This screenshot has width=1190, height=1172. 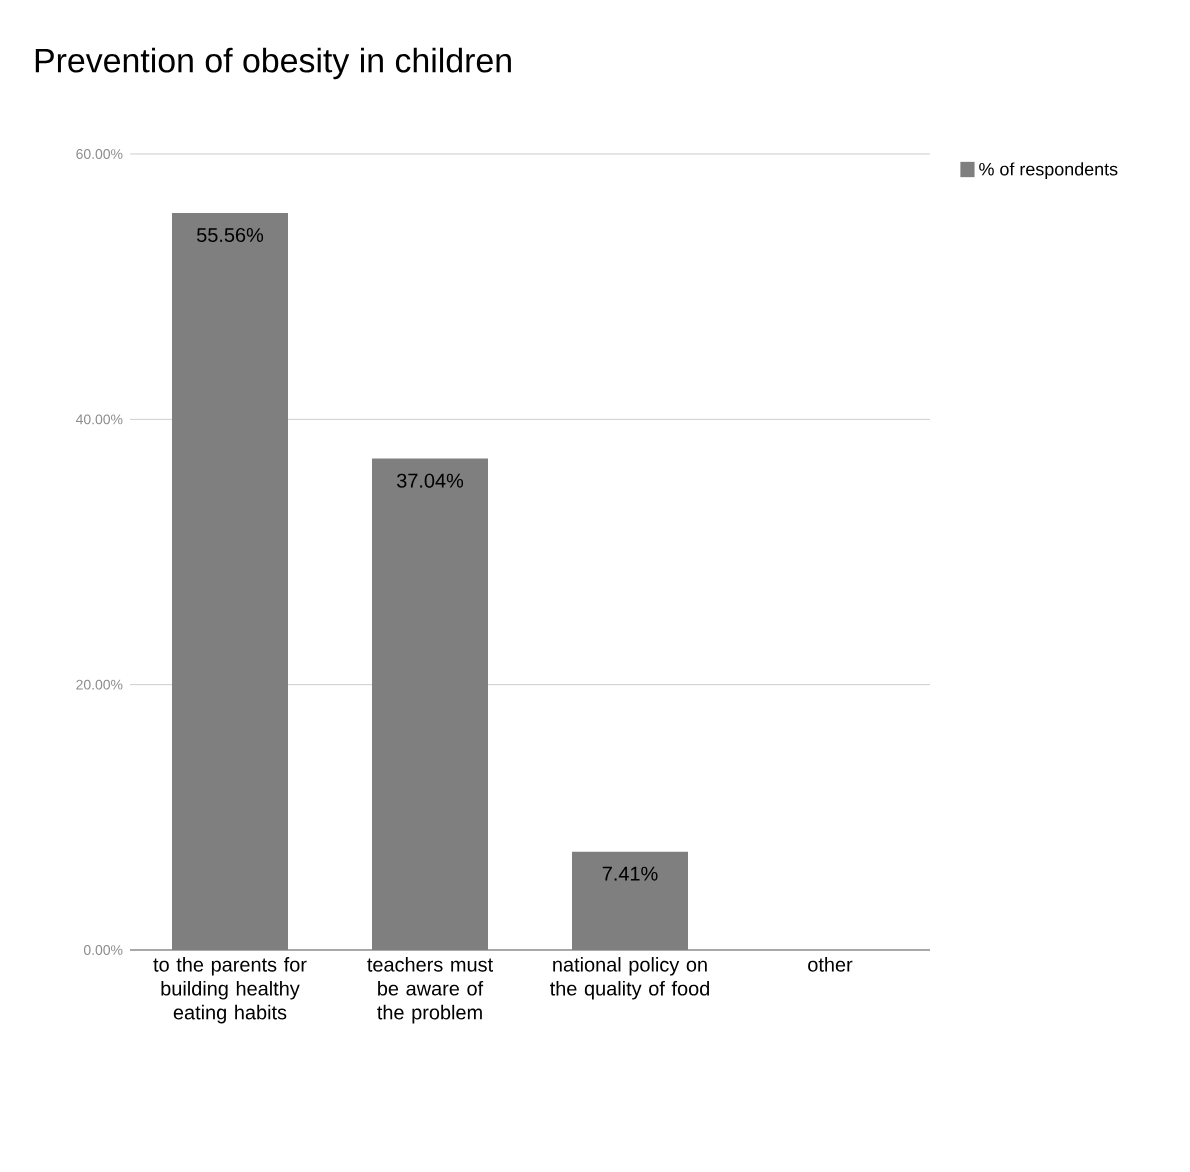 I want to click on x-tick-label: to the parents for building healthy eating habits, so click(x=230, y=990).